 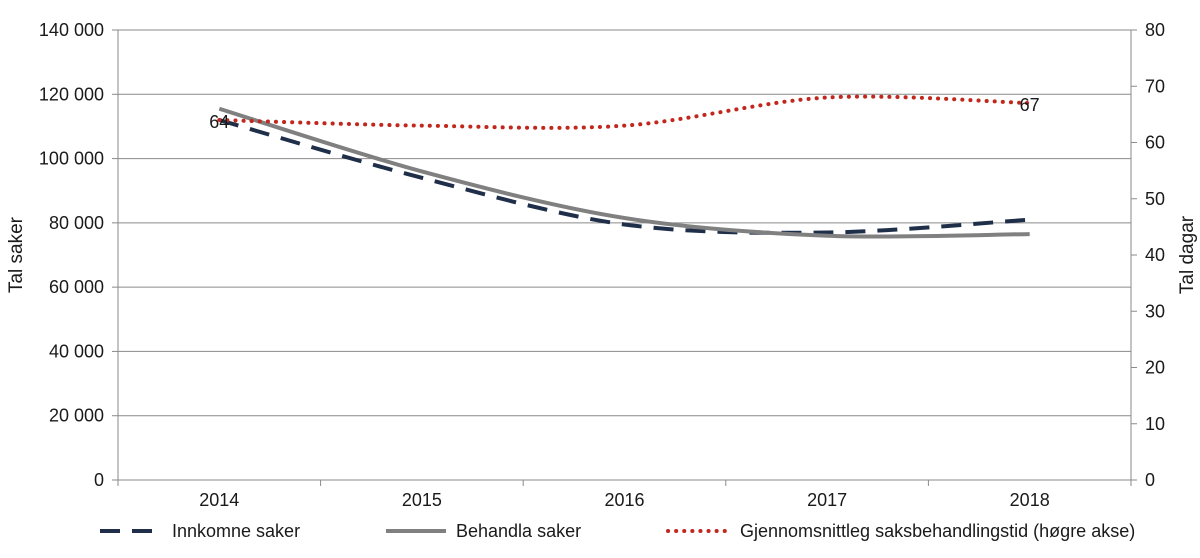 What do you see at coordinates (1150, 480) in the screenshot?
I see `y2-tick-label: 0` at bounding box center [1150, 480].